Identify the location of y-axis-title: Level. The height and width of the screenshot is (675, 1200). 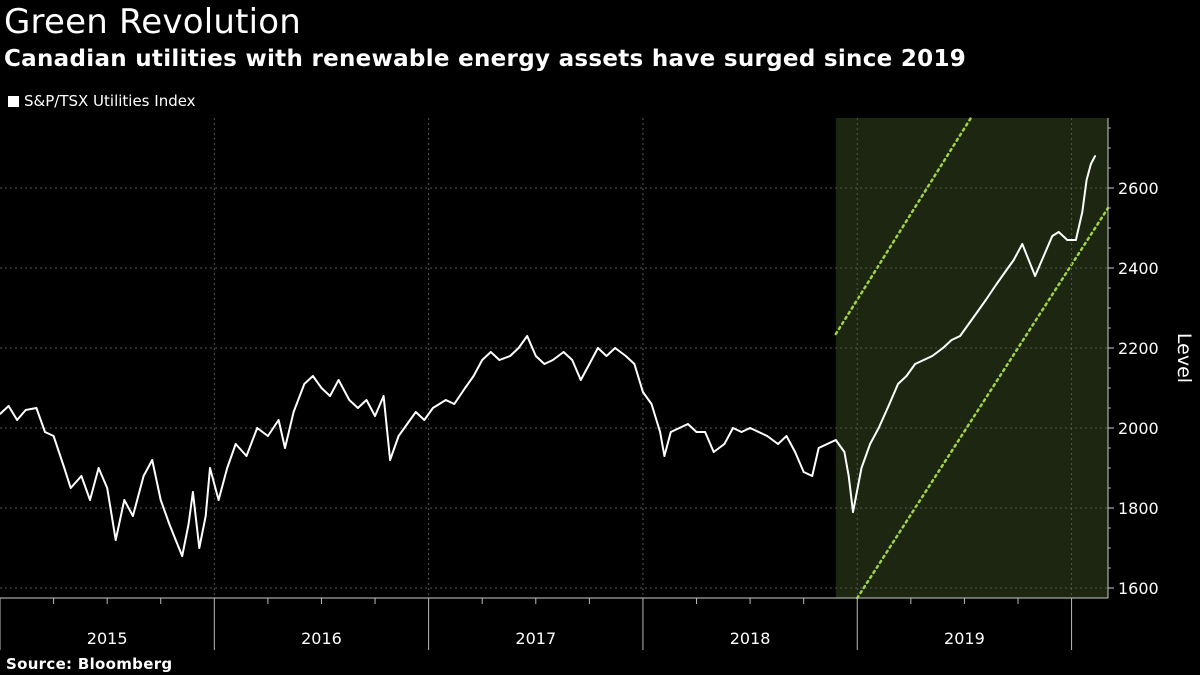
(1184, 358).